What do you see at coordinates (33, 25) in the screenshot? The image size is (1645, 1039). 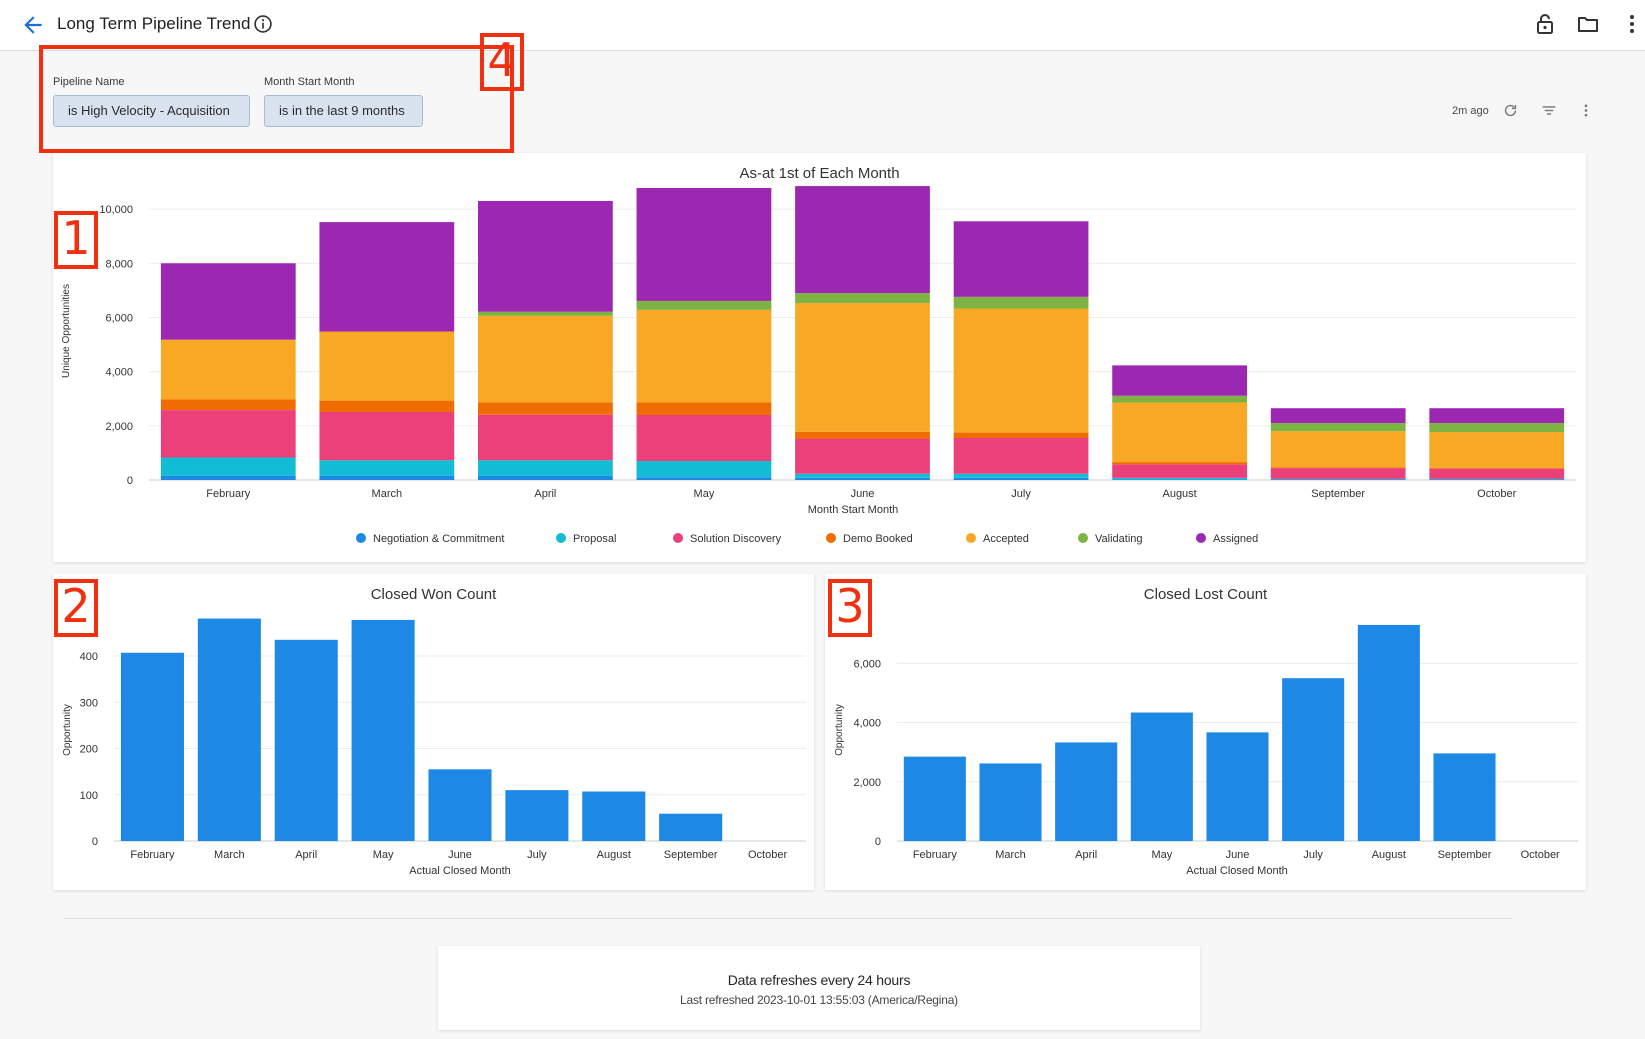 I see `back-arrow-icon` at bounding box center [33, 25].